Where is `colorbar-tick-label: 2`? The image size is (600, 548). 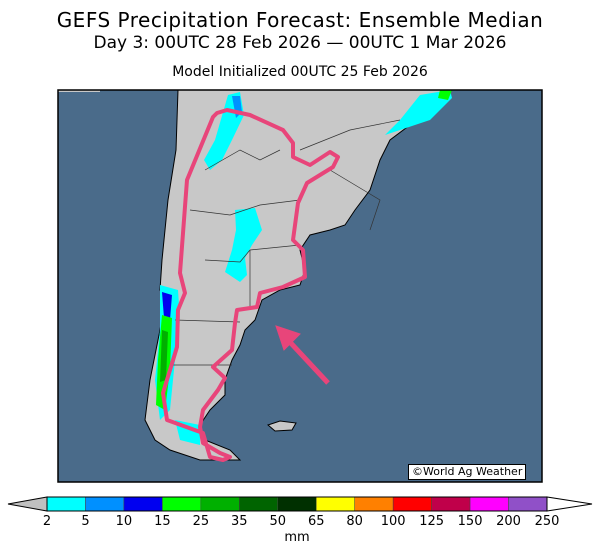 colorbar-tick-label: 2 is located at coordinates (47, 521).